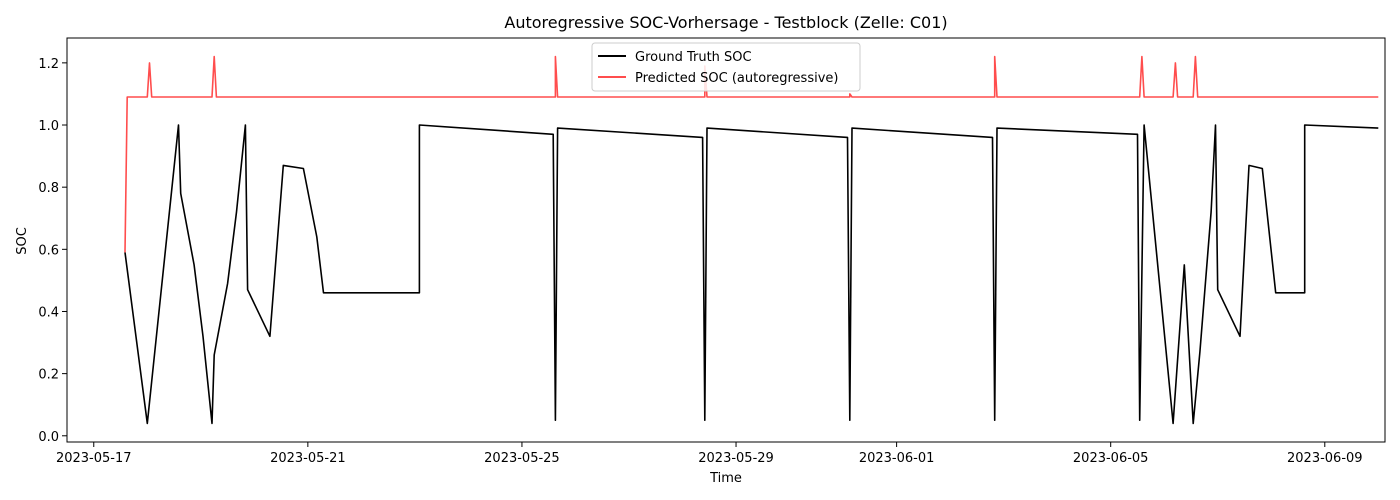 This screenshot has width=1400, height=500. What do you see at coordinates (1325, 458) in the screenshot?
I see `x-tick-label: 2023-06-09` at bounding box center [1325, 458].